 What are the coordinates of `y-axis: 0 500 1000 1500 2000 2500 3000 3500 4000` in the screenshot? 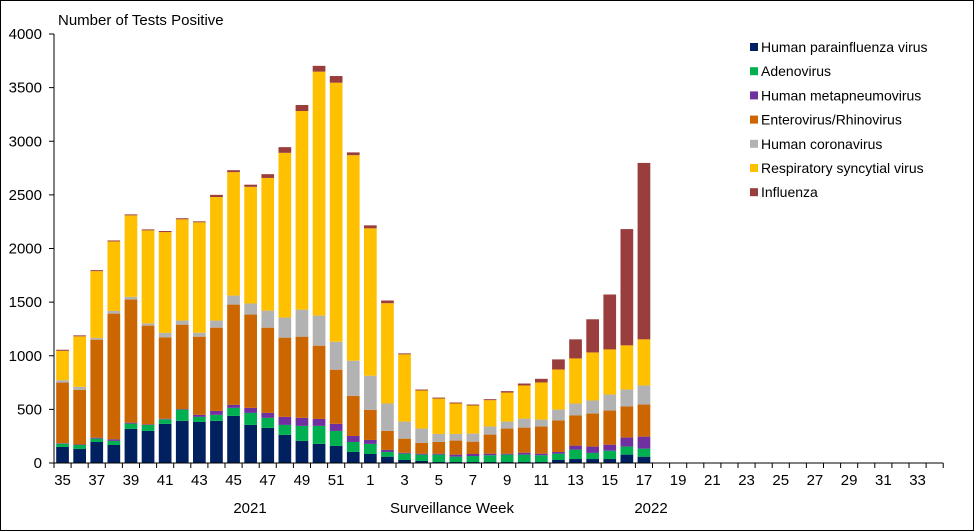 It's located at (32, 249).